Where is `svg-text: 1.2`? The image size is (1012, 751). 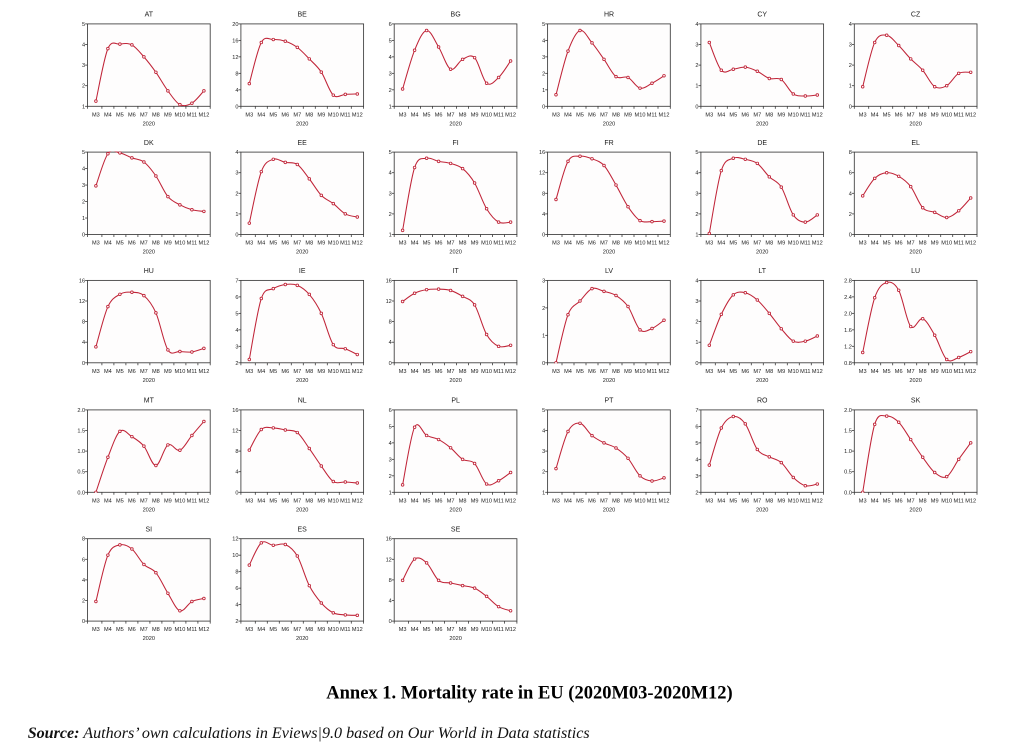
svg-text: 1.2 is located at coordinates (848, 347).